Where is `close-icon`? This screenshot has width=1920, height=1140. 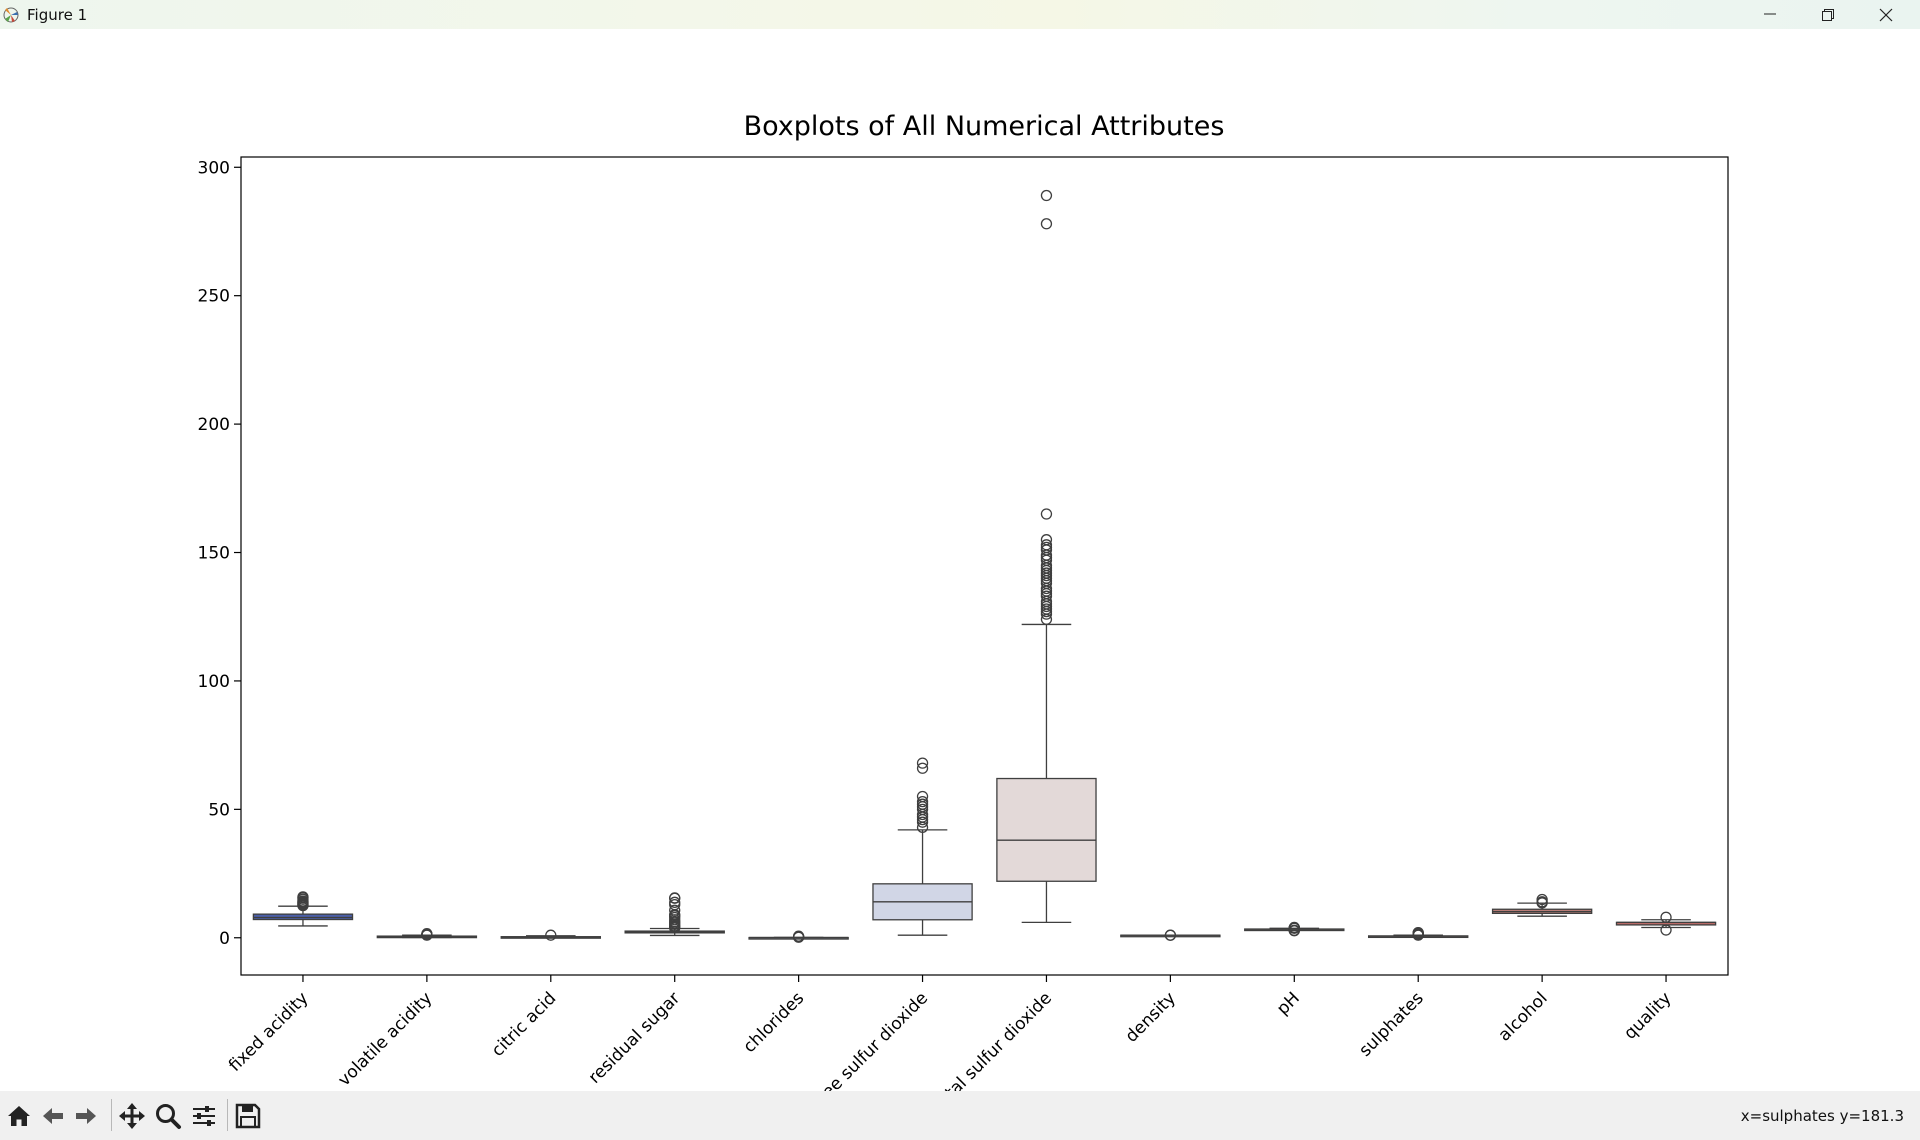 close-icon is located at coordinates (1886, 15).